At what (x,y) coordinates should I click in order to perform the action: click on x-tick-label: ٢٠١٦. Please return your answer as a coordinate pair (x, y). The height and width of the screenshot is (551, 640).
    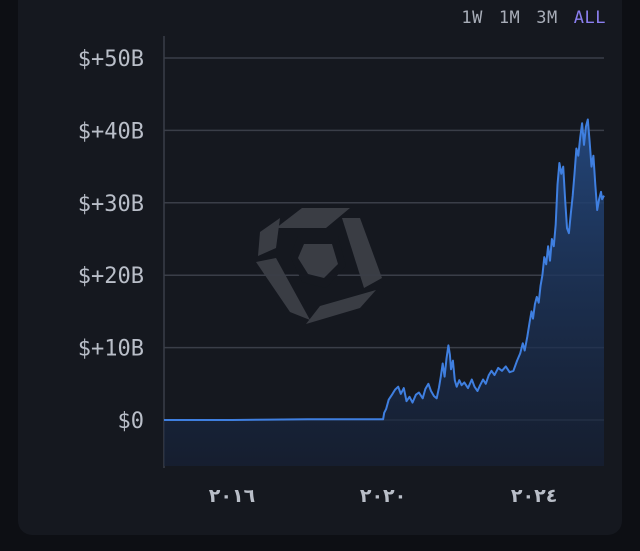
    Looking at the image, I should click on (232, 496).